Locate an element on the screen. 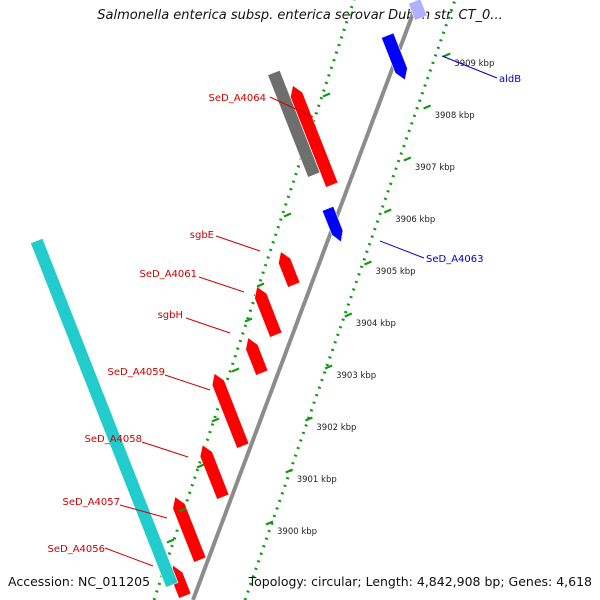 This screenshot has width=600, height=600. scale-tick-label: 3906 kbp is located at coordinates (415, 220).